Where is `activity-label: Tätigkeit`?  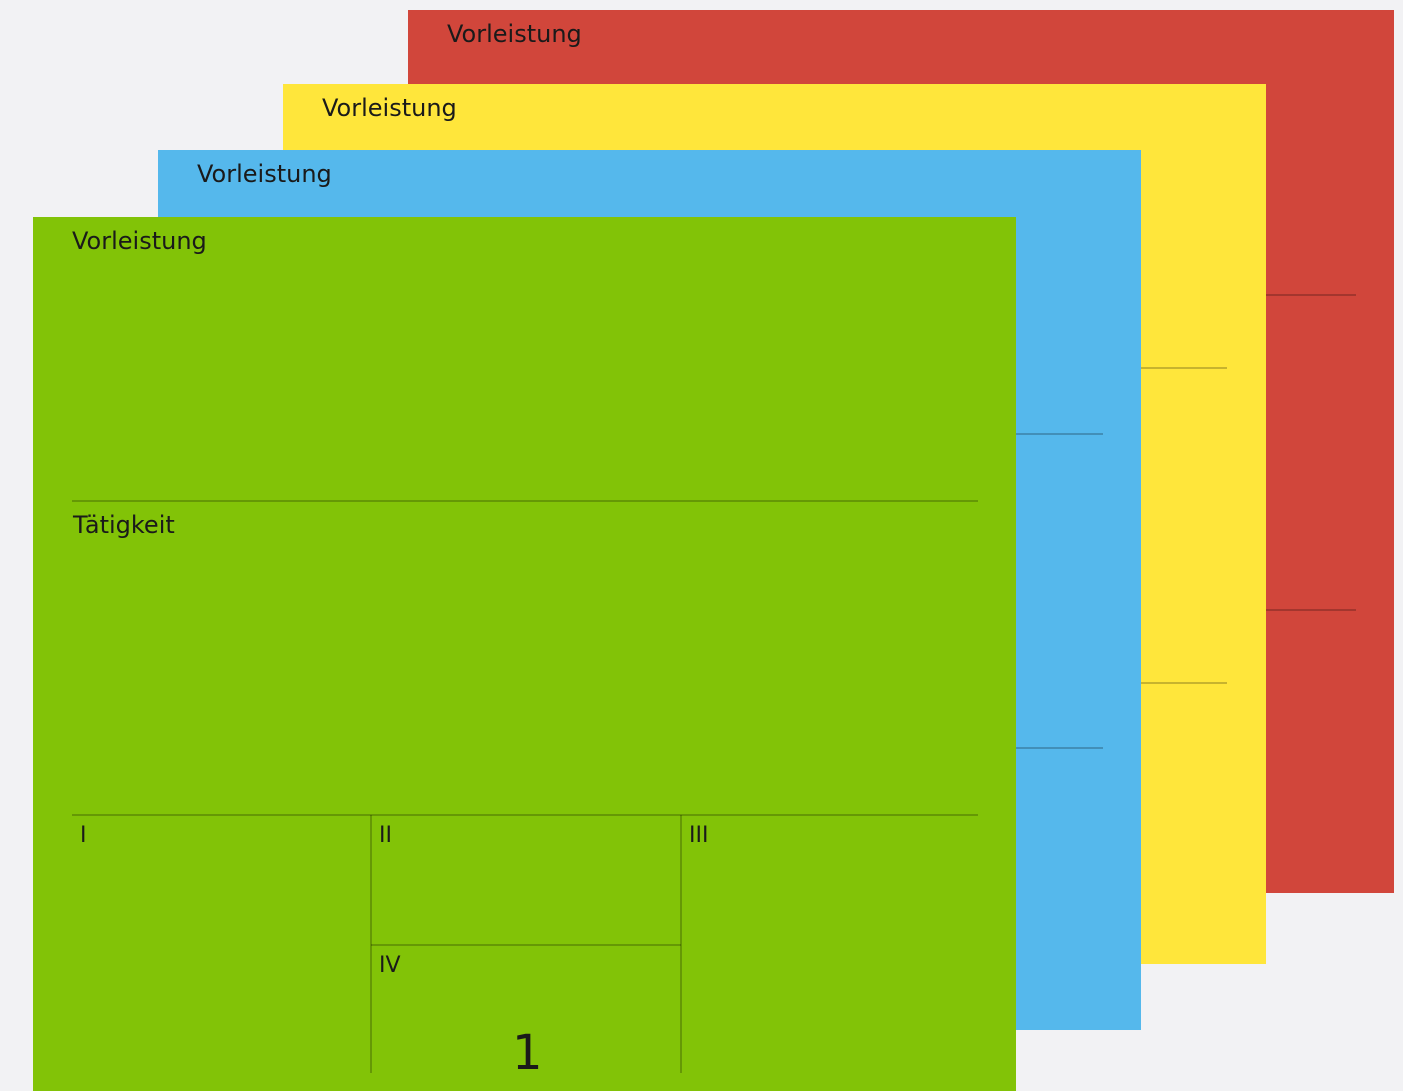
activity-label: Tätigkeit is located at coordinates (124, 525).